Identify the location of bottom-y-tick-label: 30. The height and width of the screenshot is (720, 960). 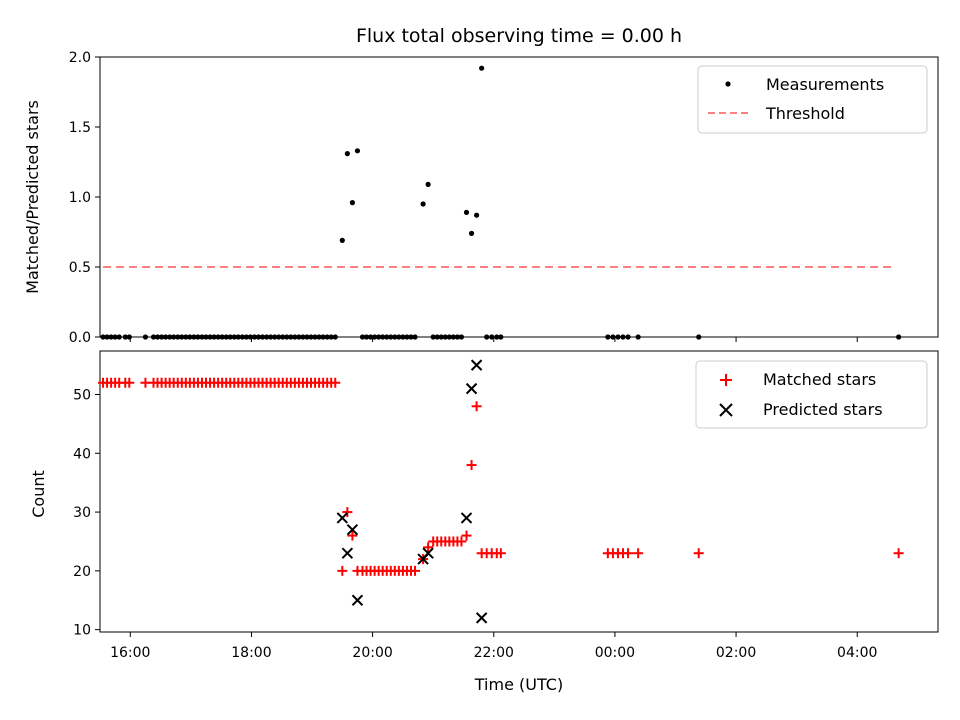
(82, 513).